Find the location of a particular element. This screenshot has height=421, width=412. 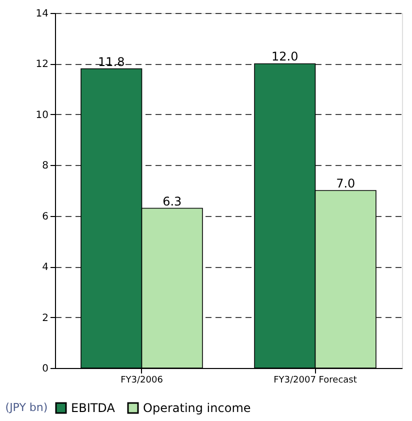

y-tick-label: 12 is located at coordinates (42, 64).